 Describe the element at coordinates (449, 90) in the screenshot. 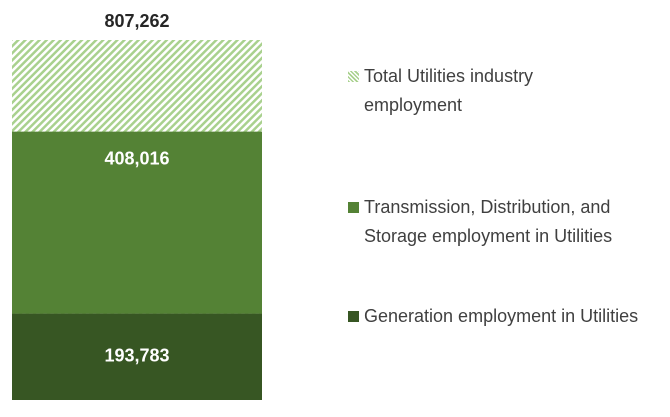

I see `legend-label: Total Utilities industry employment` at that location.